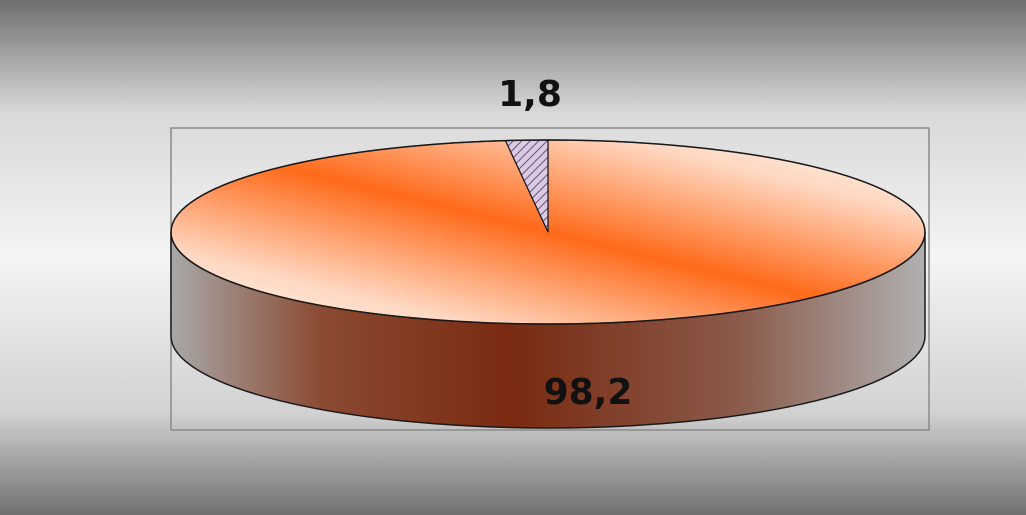 The width and height of the screenshot is (1026, 515). What do you see at coordinates (588, 392) in the screenshot?
I see `data-label-large-slice: 98,2` at bounding box center [588, 392].